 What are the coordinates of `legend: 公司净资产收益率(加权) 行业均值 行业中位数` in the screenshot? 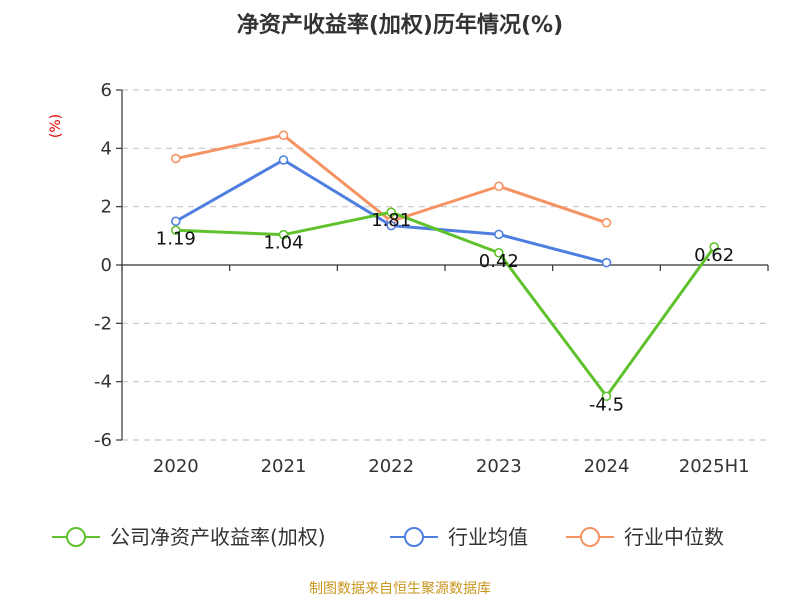 It's located at (388, 537).